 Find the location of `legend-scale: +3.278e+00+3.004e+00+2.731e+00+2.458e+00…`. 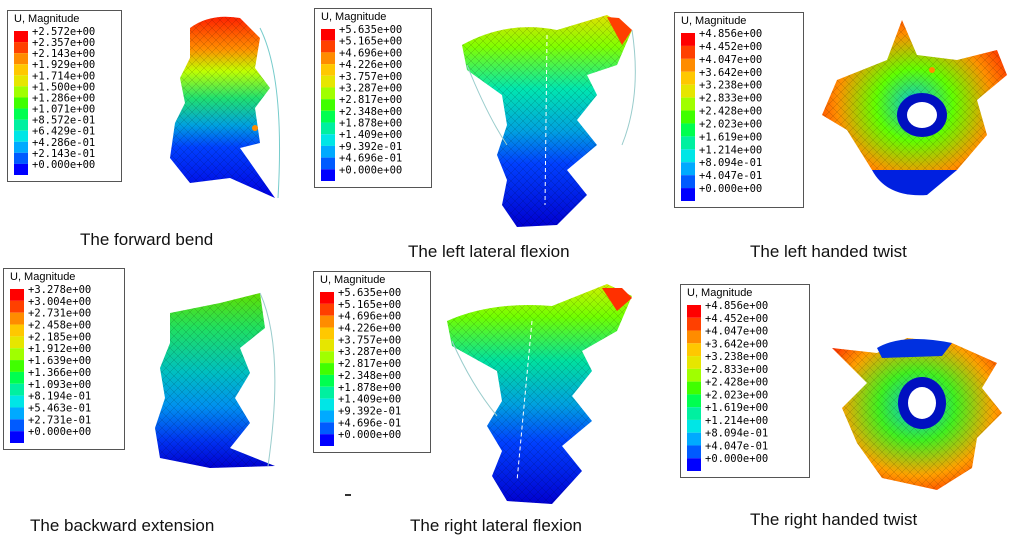

legend-scale: +3.278e+00+3.004e+00+2.731e+00+2.458e+00… is located at coordinates (50, 363).